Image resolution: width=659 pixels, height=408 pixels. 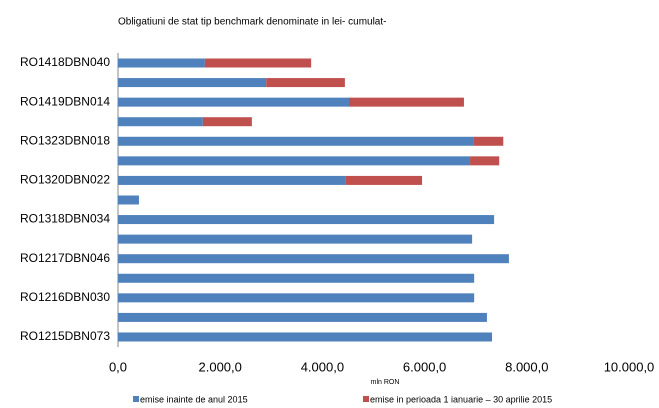 I want to click on y-tick-label: RO1323DBN018, so click(x=65, y=140).